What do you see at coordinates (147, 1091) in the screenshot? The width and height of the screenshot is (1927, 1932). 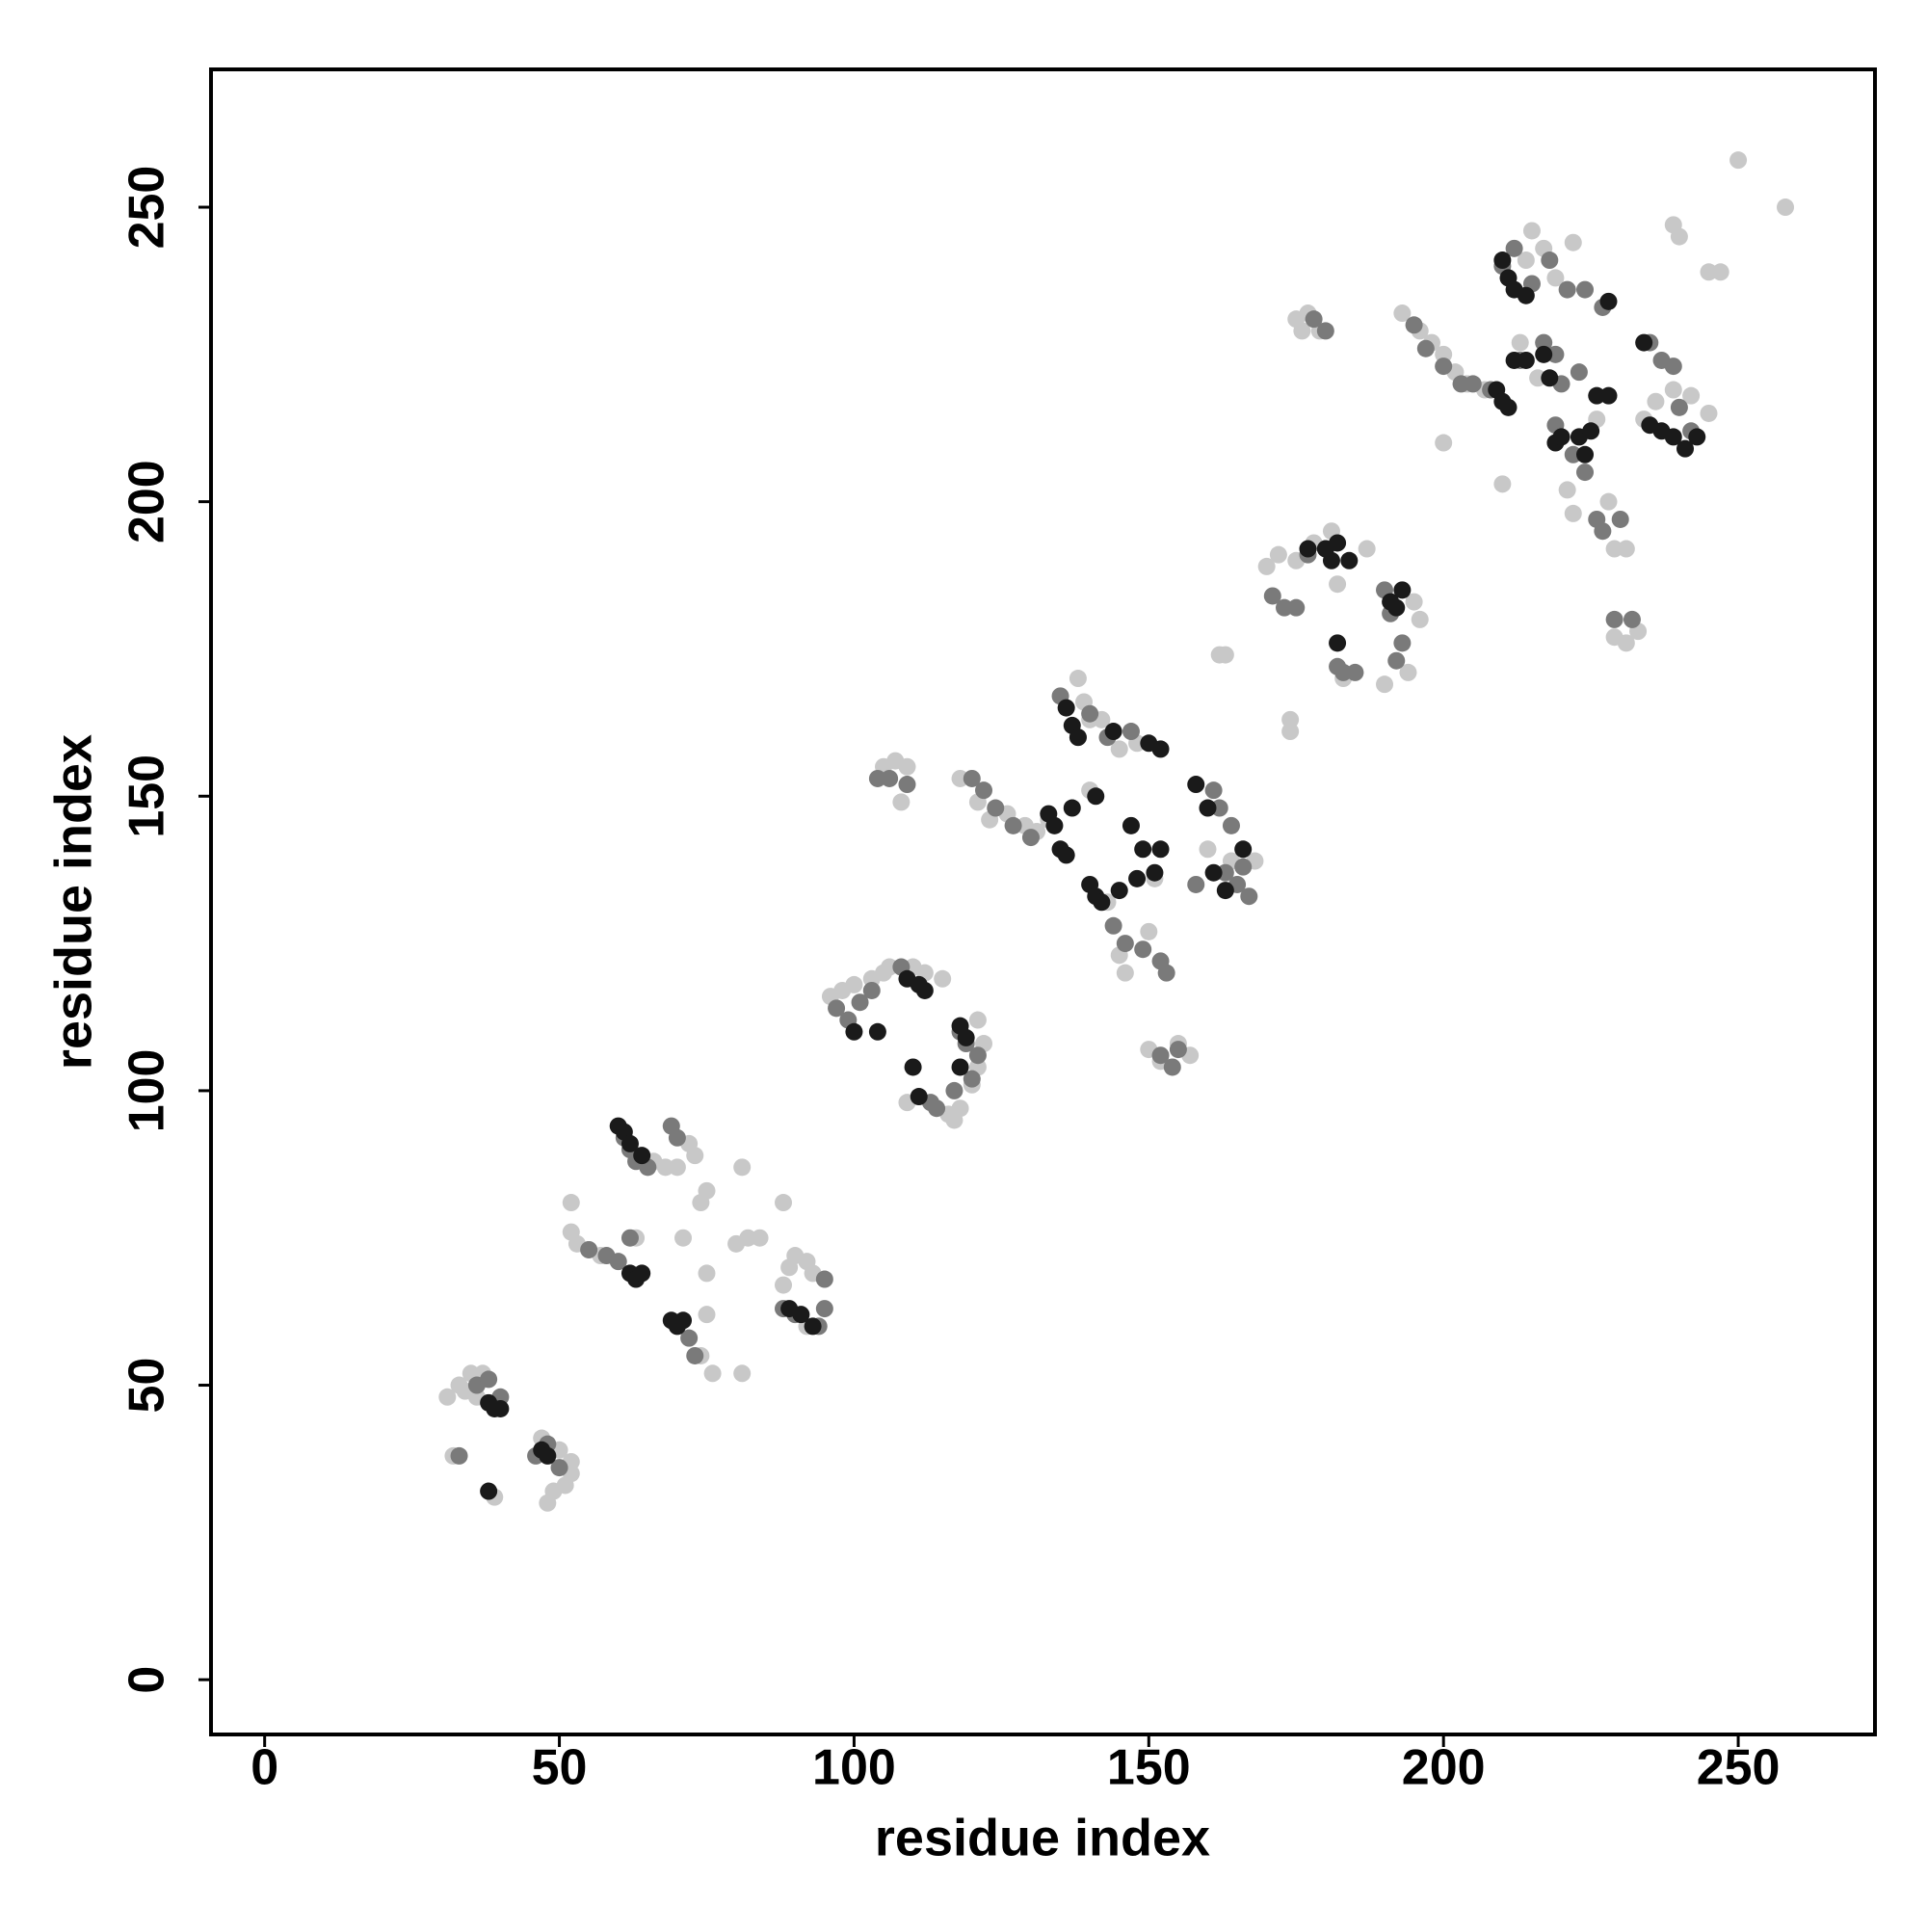 I see `y-tick-label: 100` at bounding box center [147, 1091].